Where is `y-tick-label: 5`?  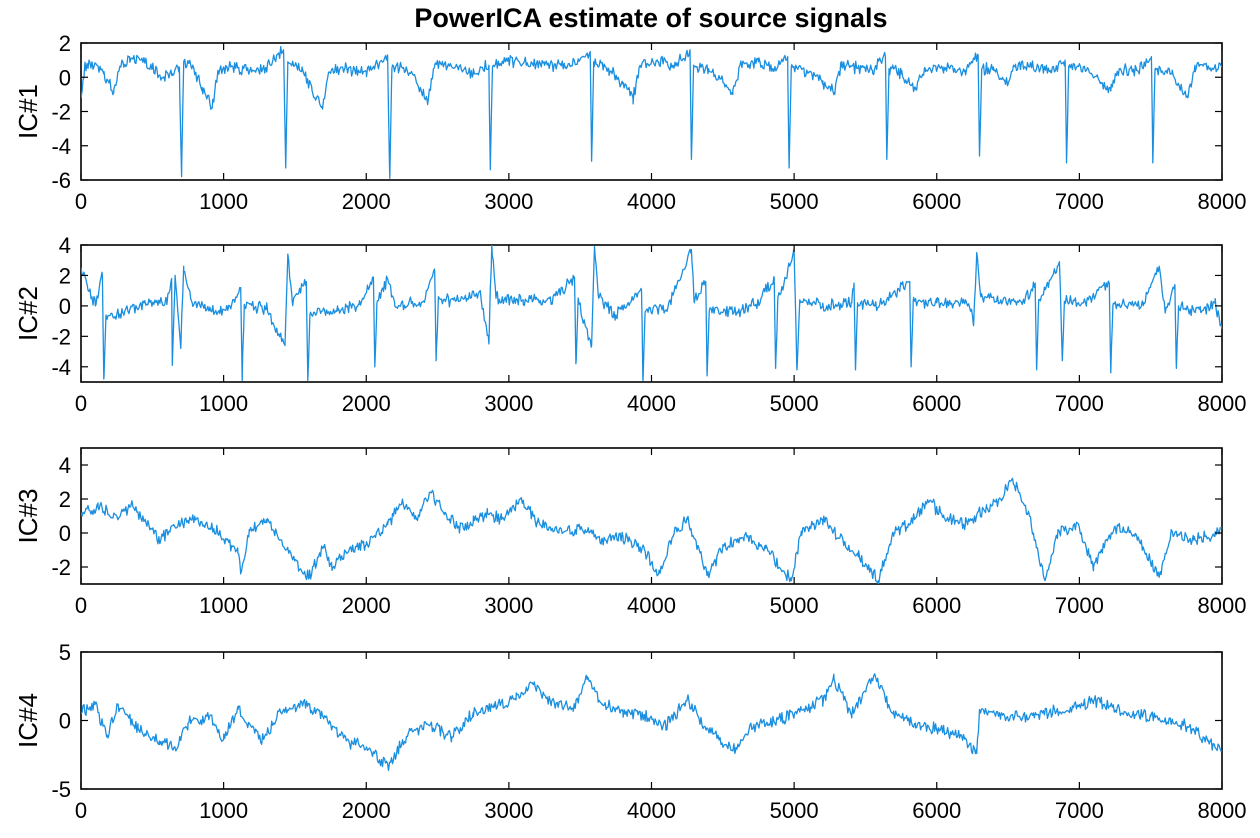
y-tick-label: 5 is located at coordinates (65, 652).